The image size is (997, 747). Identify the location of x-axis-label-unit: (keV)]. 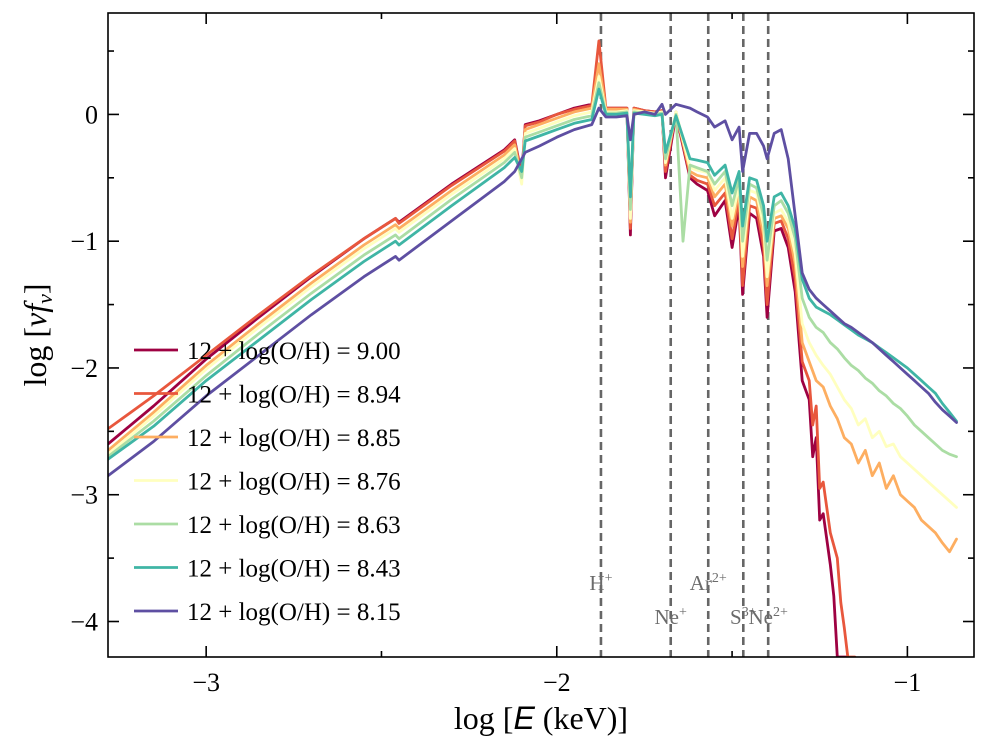
(581, 718).